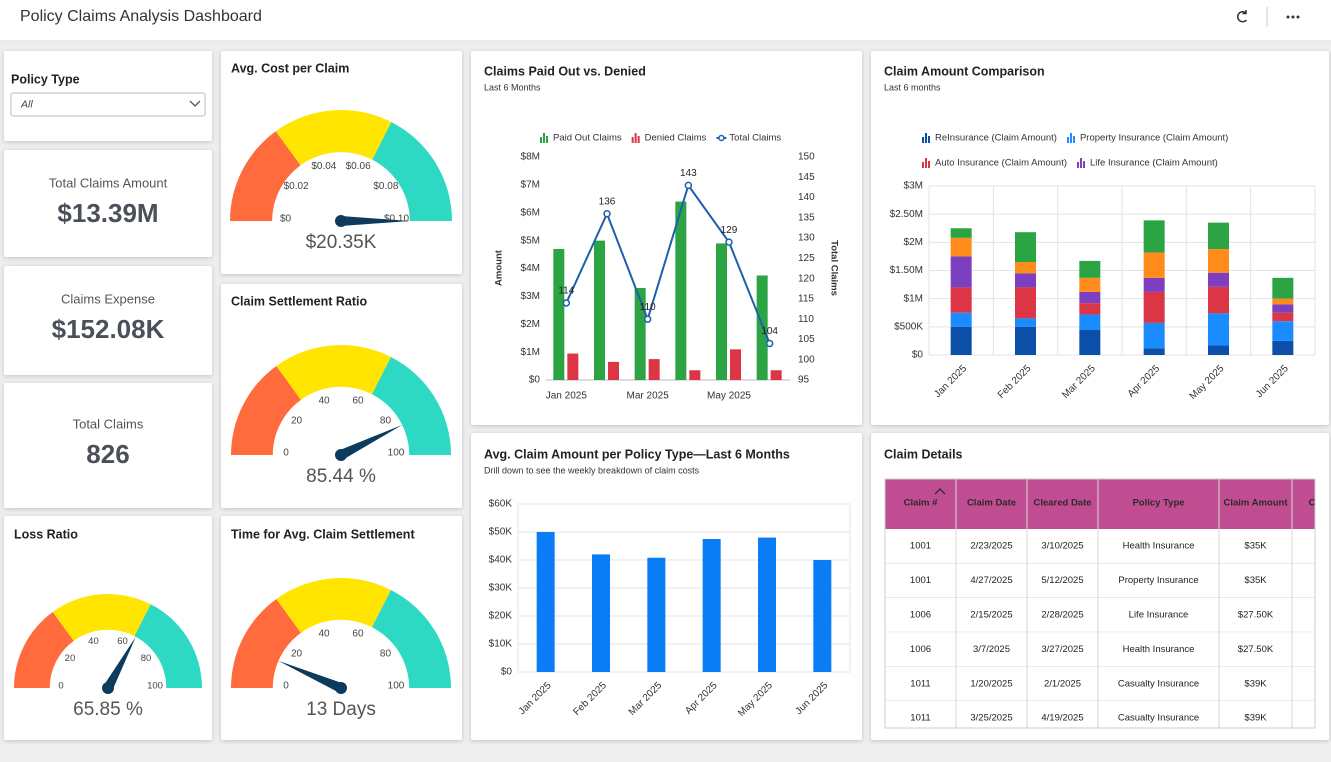  Describe the element at coordinates (341, 709) in the screenshot. I see `gauge-value: 13 Days` at that location.